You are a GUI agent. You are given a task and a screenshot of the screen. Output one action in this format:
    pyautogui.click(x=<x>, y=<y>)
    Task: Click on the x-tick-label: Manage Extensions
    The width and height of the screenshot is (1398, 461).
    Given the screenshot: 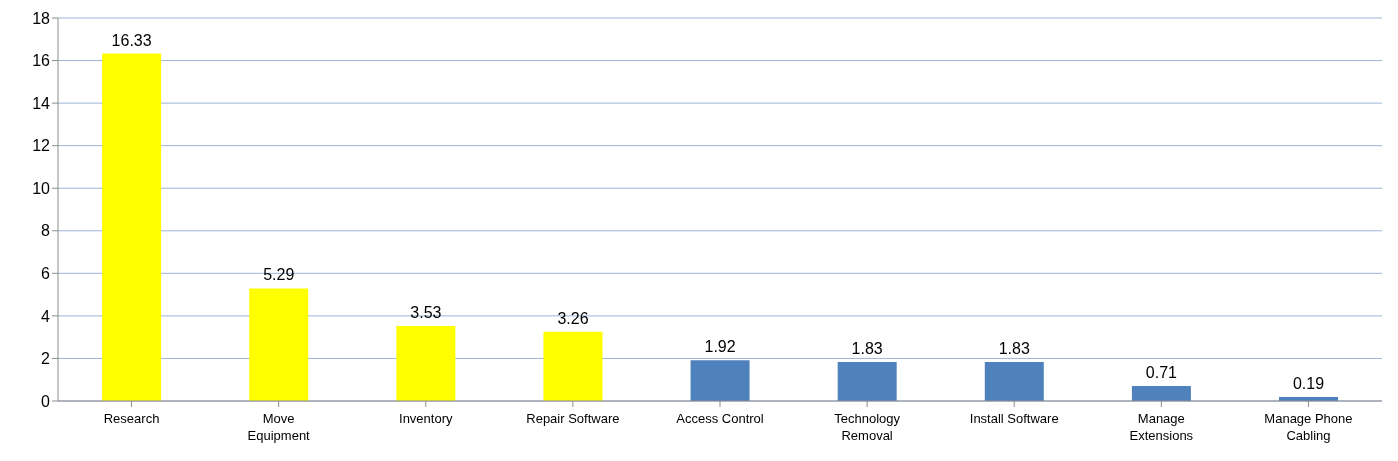 What is the action you would take?
    pyautogui.click(x=1161, y=427)
    